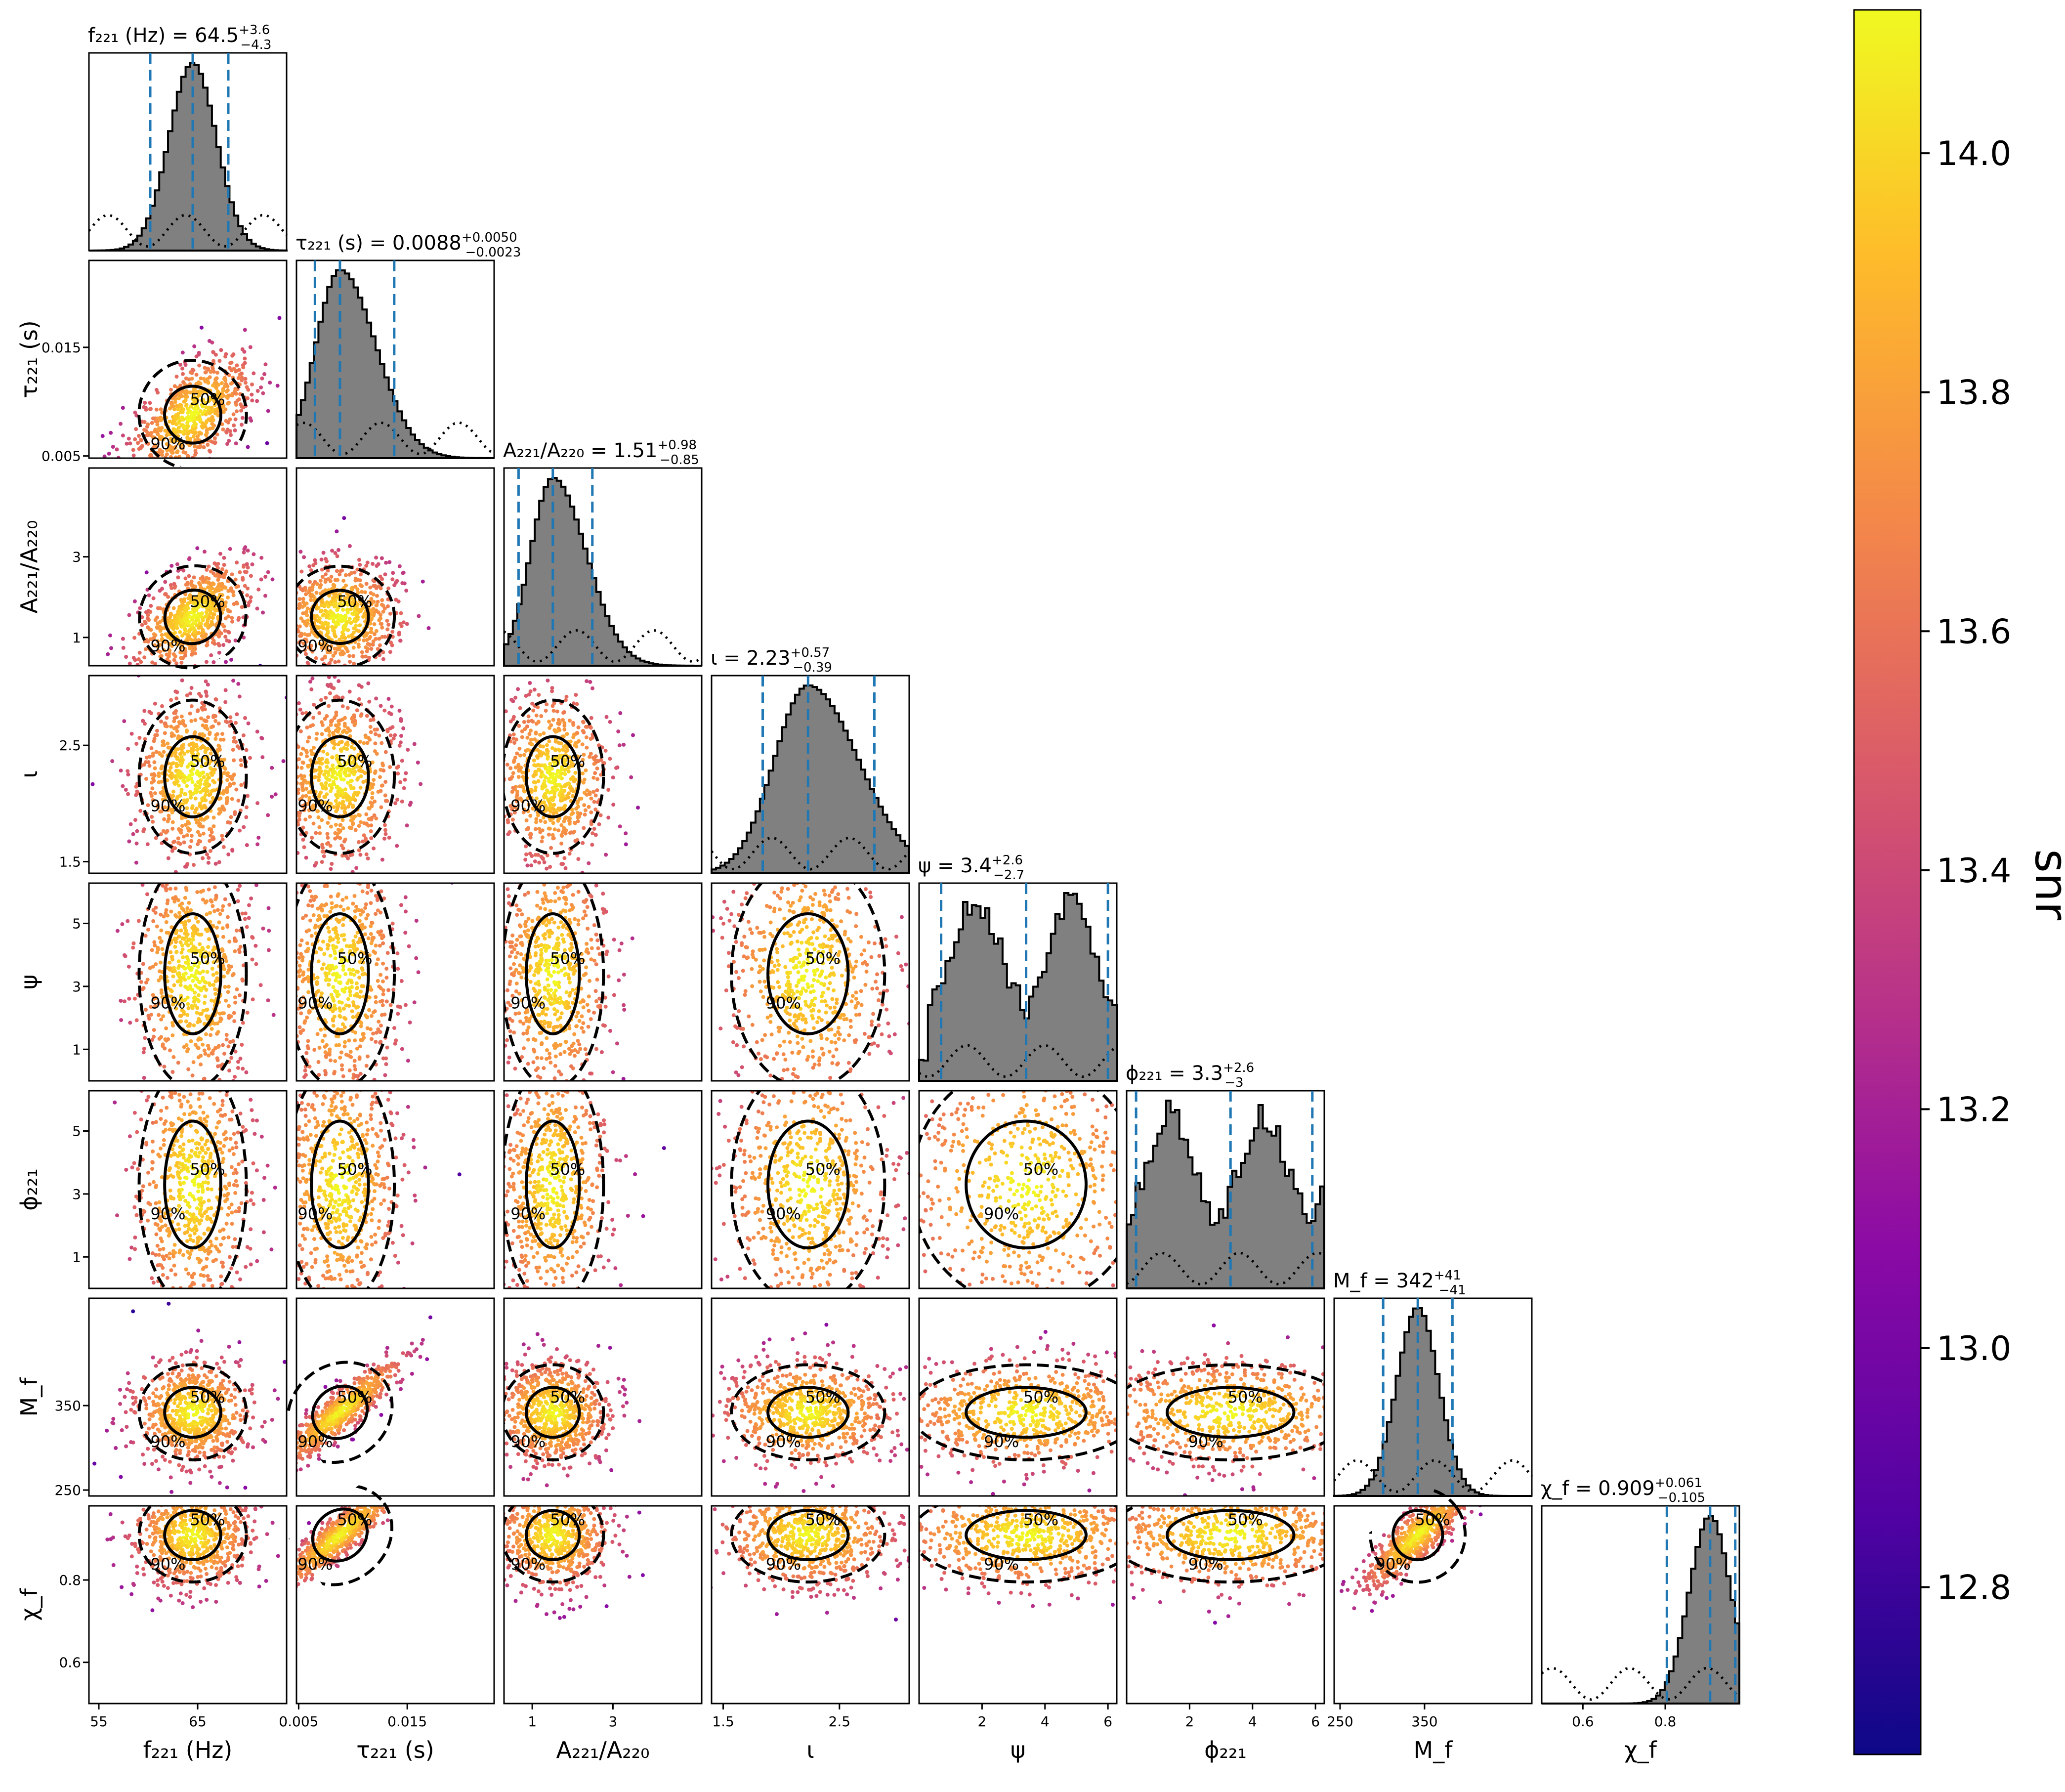 The width and height of the screenshot is (2065, 1792). What do you see at coordinates (255, 45) in the screenshot?
I see `error-minus: −4.3` at bounding box center [255, 45].